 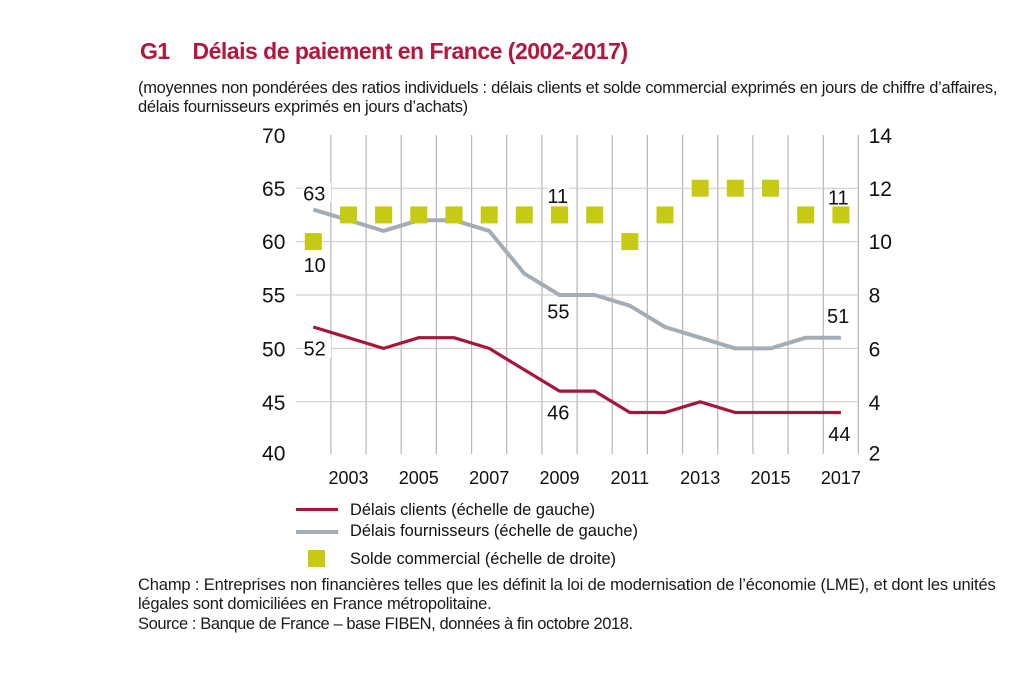 I want to click on svg-text: 45, so click(x=273, y=403).